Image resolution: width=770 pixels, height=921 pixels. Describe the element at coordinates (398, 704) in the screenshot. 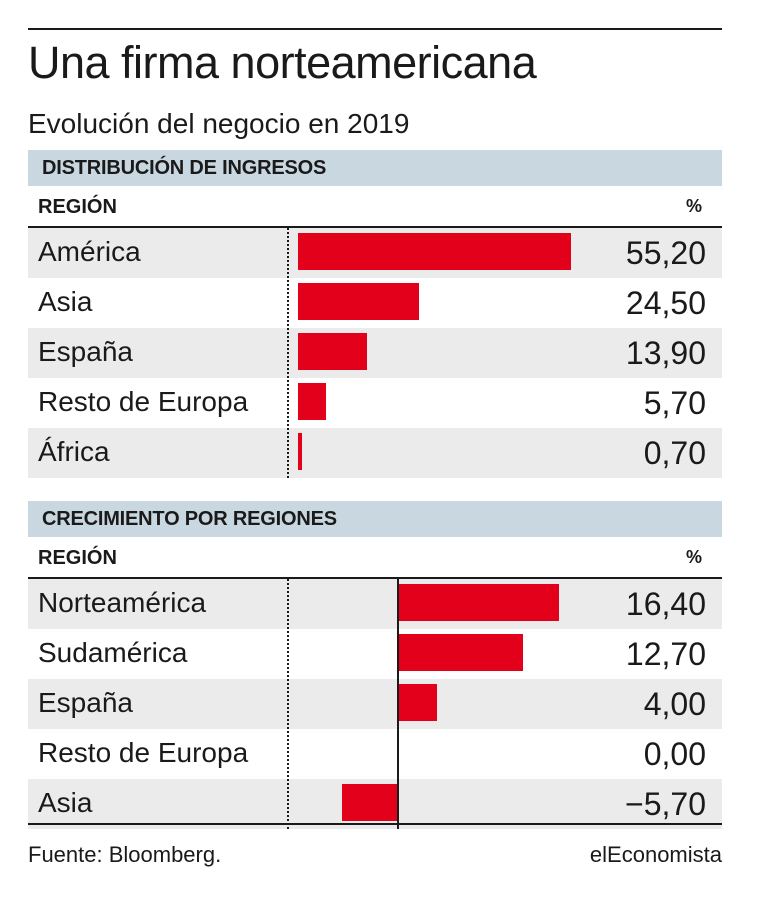

I see `zero-baseline` at that location.